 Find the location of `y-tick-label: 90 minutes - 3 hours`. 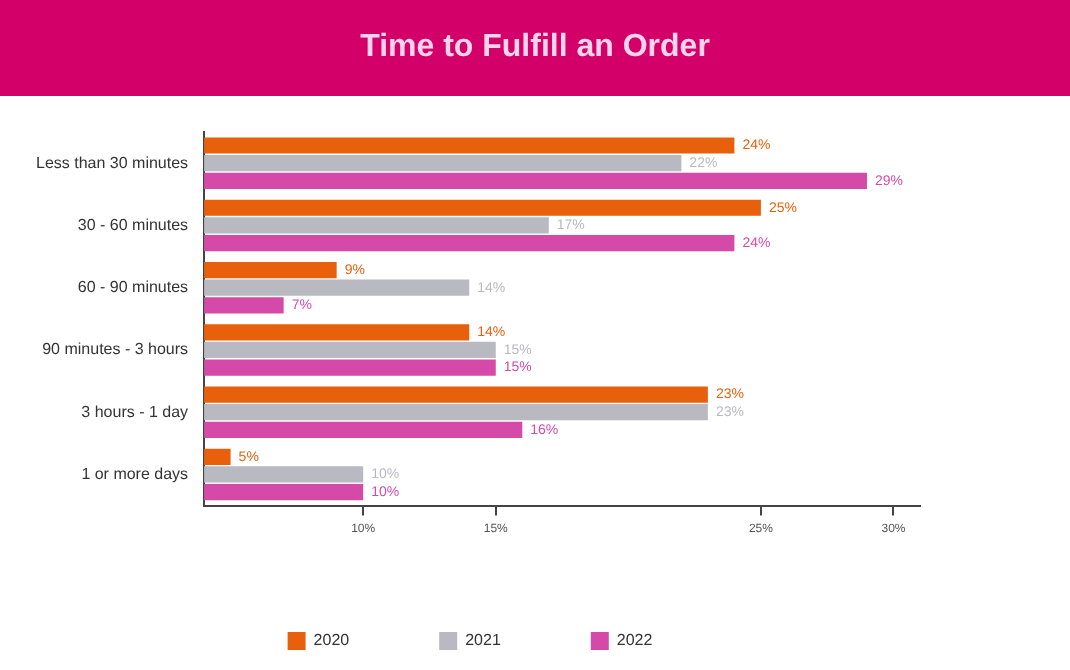

y-tick-label: 90 minutes - 3 hours is located at coordinates (115, 349).